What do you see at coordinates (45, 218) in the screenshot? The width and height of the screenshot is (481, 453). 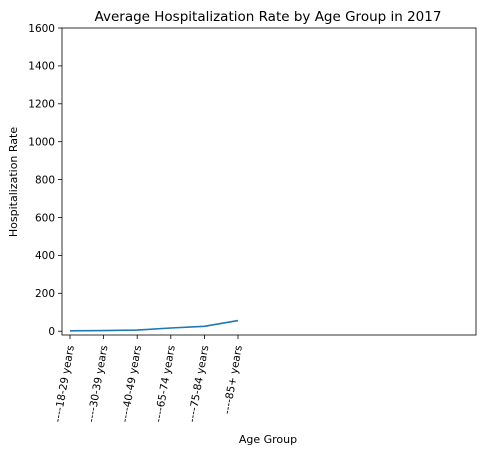 I see `y-tick-label: 600` at bounding box center [45, 218].